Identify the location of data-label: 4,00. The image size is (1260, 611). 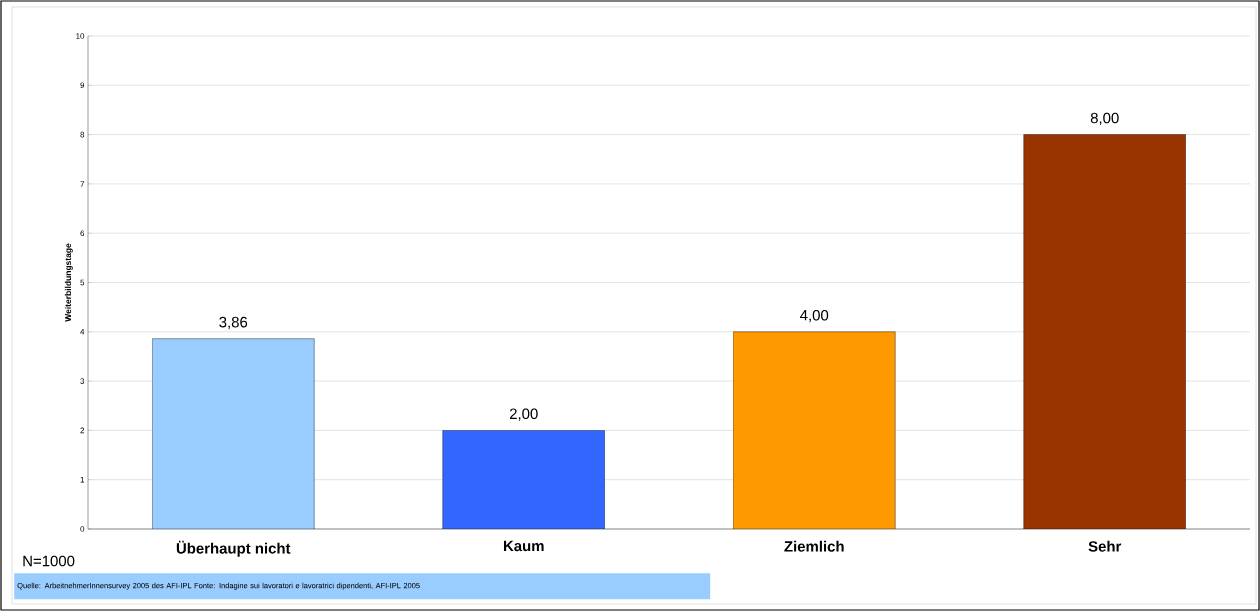
(814, 316).